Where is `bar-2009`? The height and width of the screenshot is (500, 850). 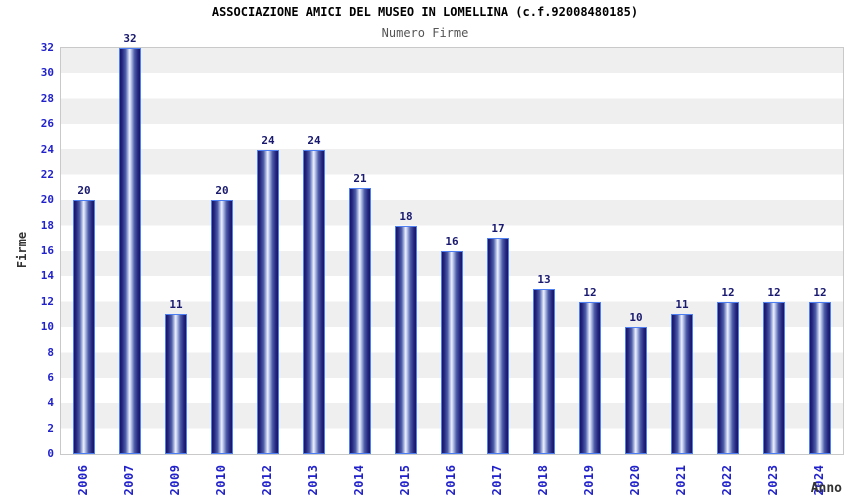
bar-2009 is located at coordinates (176, 384).